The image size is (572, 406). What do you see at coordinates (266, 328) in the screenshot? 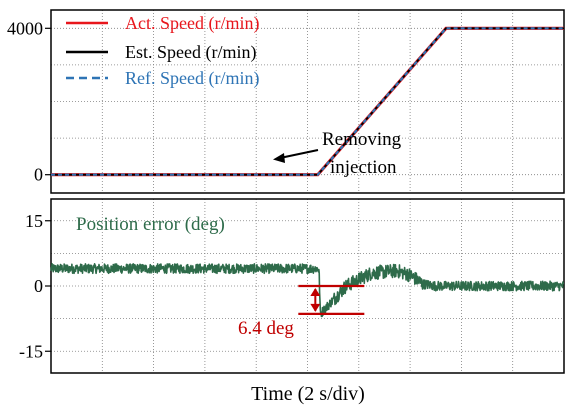
I see `delta-annotation-label: 6.4 deg` at bounding box center [266, 328].